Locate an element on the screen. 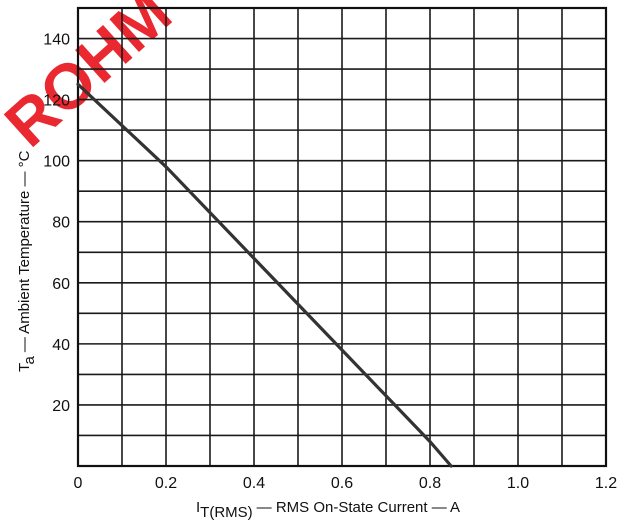 The height and width of the screenshot is (524, 635). x-tick-label: 0 is located at coordinates (78, 483).